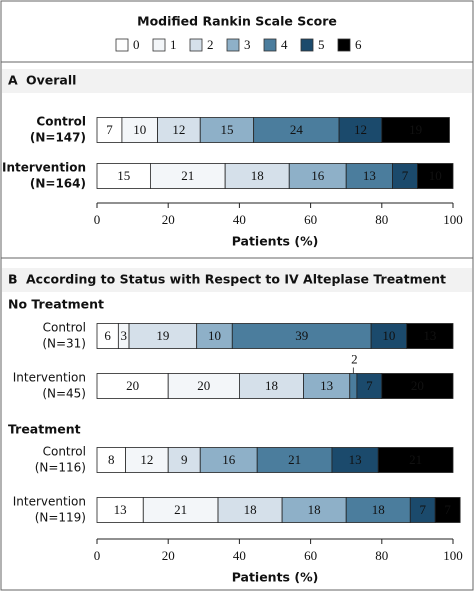 This screenshot has width=474, height=591. What do you see at coordinates (123, 335) in the screenshot?
I see `value-label: 3` at bounding box center [123, 335].